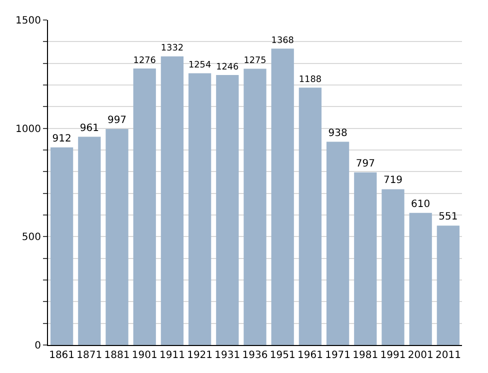 Image resolution: width=488 pixels, height=373 pixels. What do you see at coordinates (227, 355) in the screenshot?
I see `x-tick-label: 1931` at bounding box center [227, 355].